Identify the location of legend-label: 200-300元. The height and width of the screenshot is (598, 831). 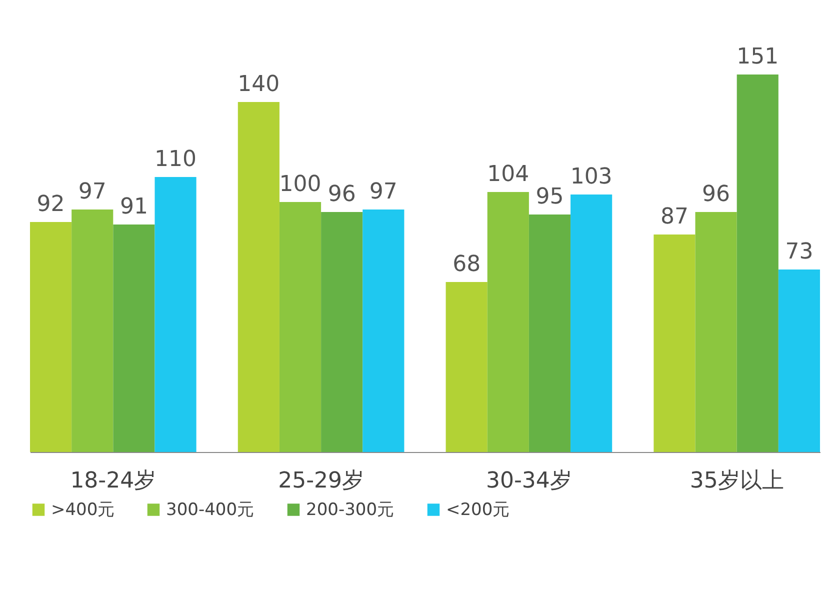
(350, 510).